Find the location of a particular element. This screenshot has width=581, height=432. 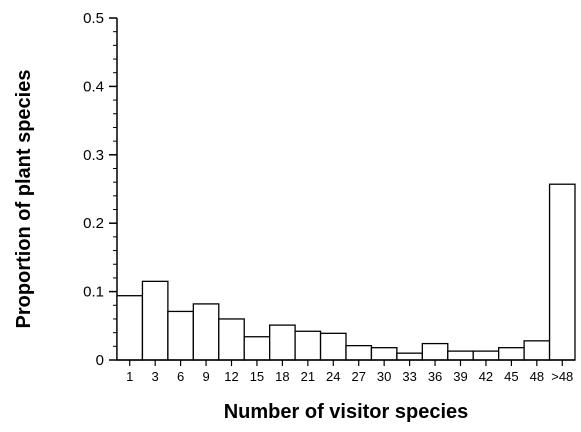

x-tick-label: 45 is located at coordinates (511, 376).